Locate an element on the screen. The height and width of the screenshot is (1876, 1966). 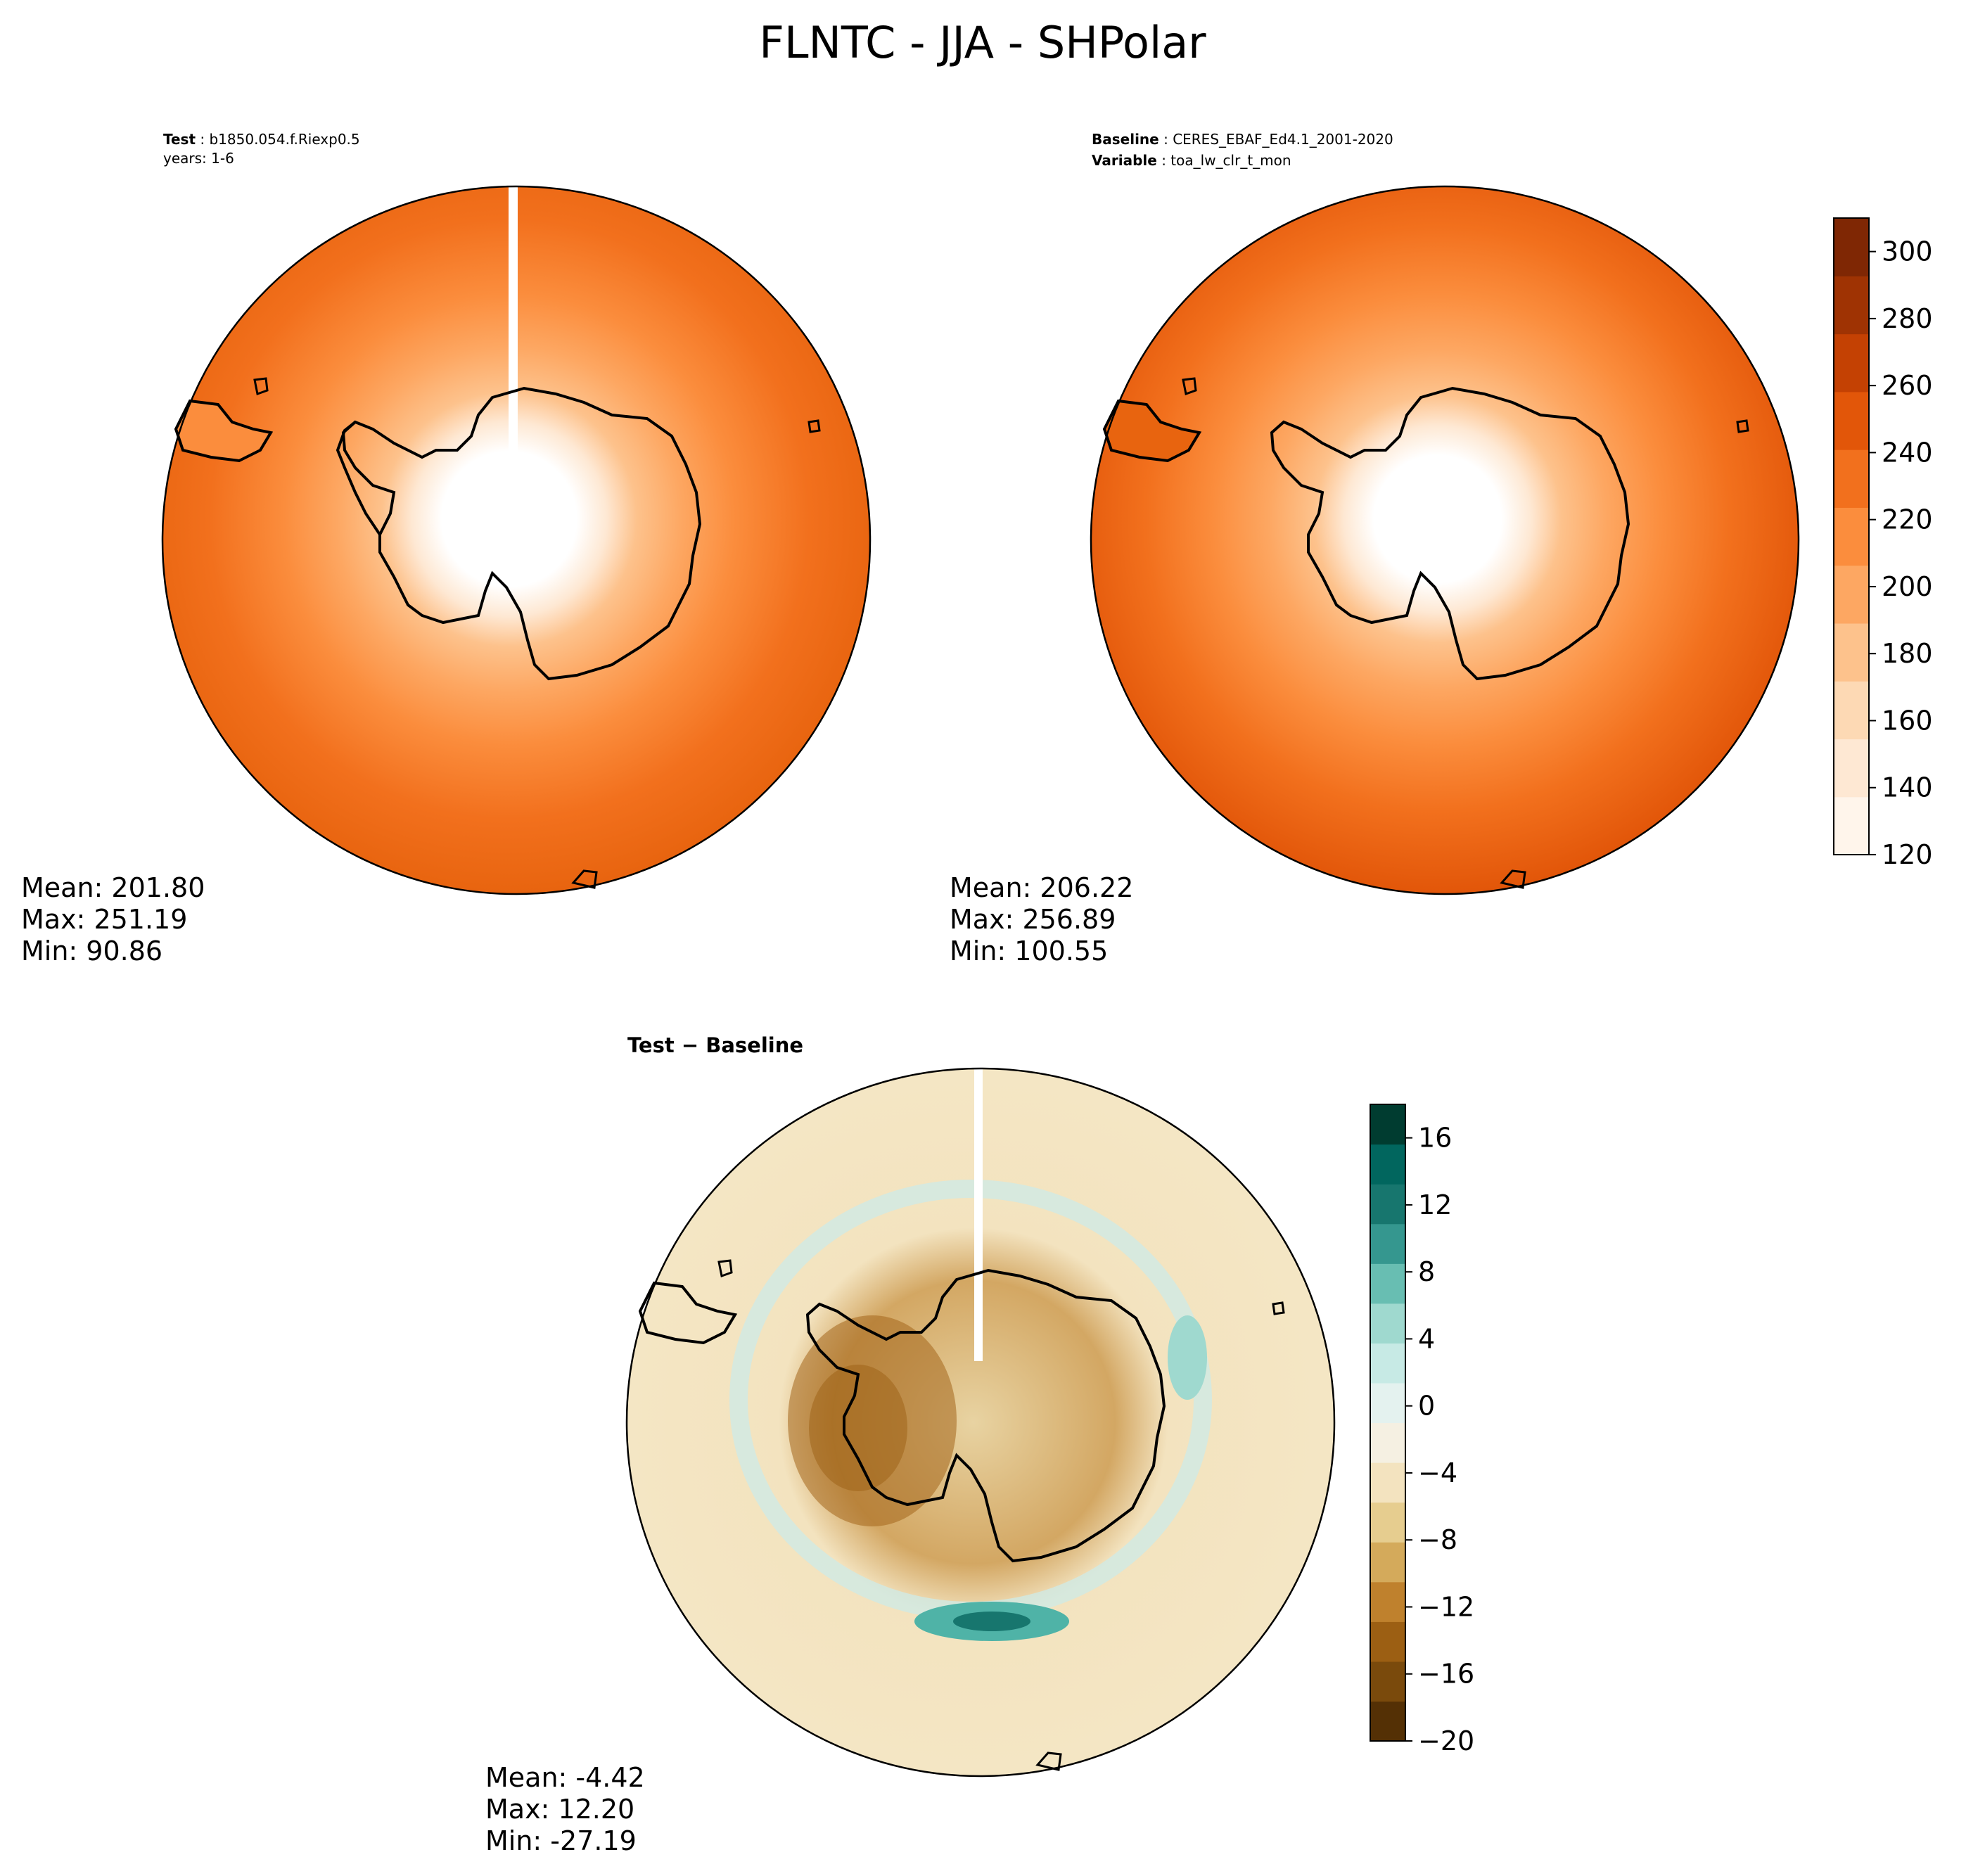
colorbar-top-tick-label: 160 is located at coordinates (1907, 720).